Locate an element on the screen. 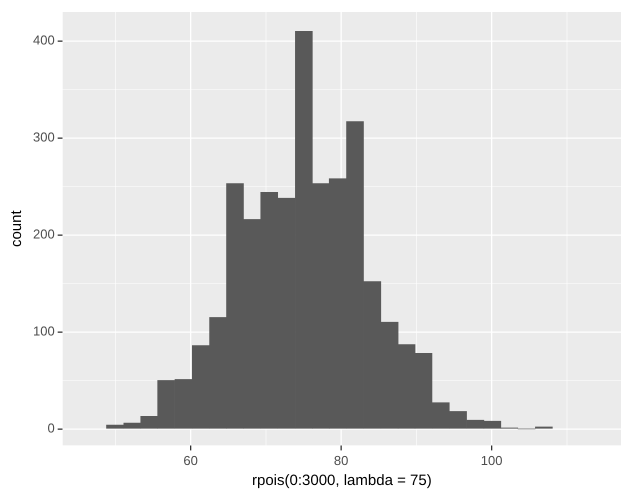 The image size is (624, 496). x-tick-label: 100 is located at coordinates (491, 460).